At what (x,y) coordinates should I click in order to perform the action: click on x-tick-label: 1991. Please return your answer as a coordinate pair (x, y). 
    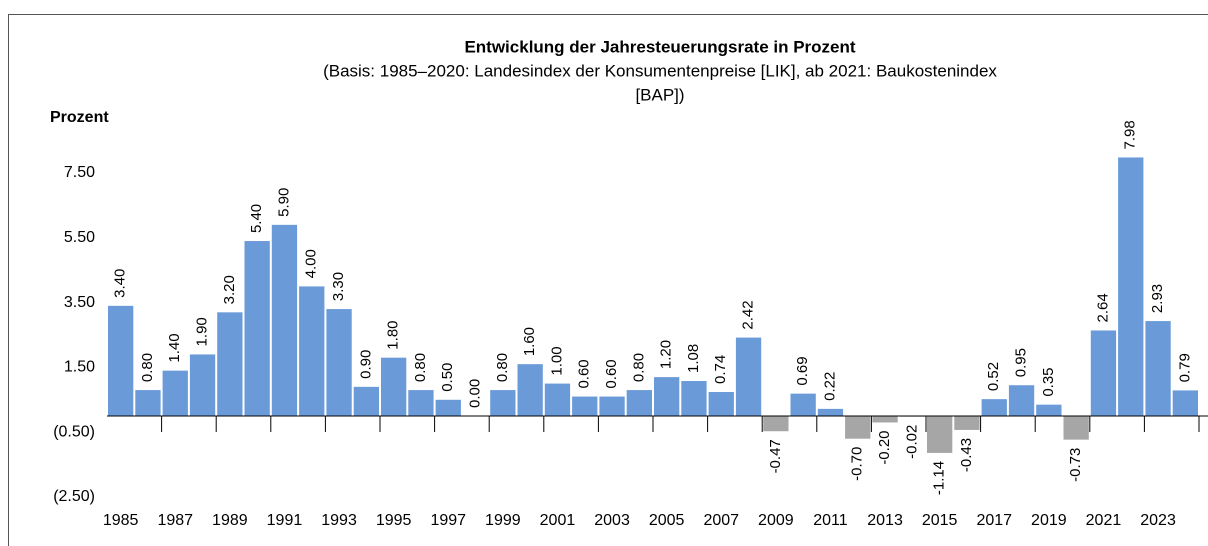
    Looking at the image, I should click on (285, 520).